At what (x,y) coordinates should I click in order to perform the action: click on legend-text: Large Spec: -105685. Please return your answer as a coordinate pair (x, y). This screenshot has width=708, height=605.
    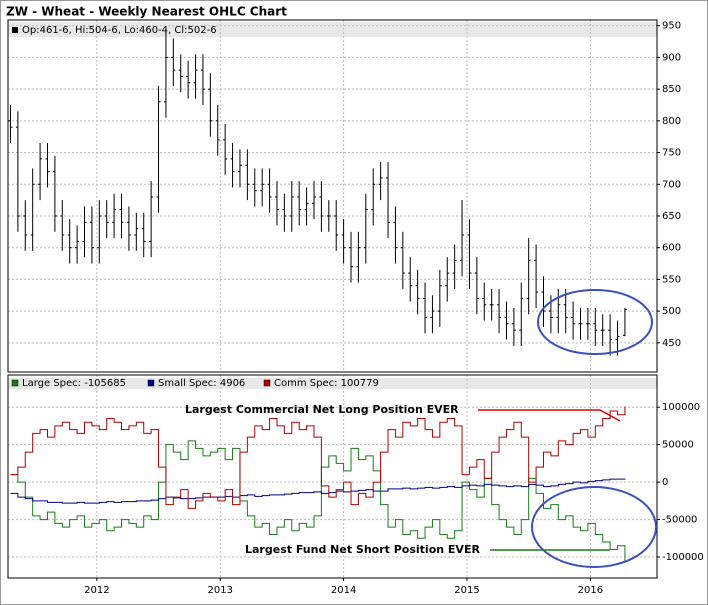
    Looking at the image, I should click on (74, 383).